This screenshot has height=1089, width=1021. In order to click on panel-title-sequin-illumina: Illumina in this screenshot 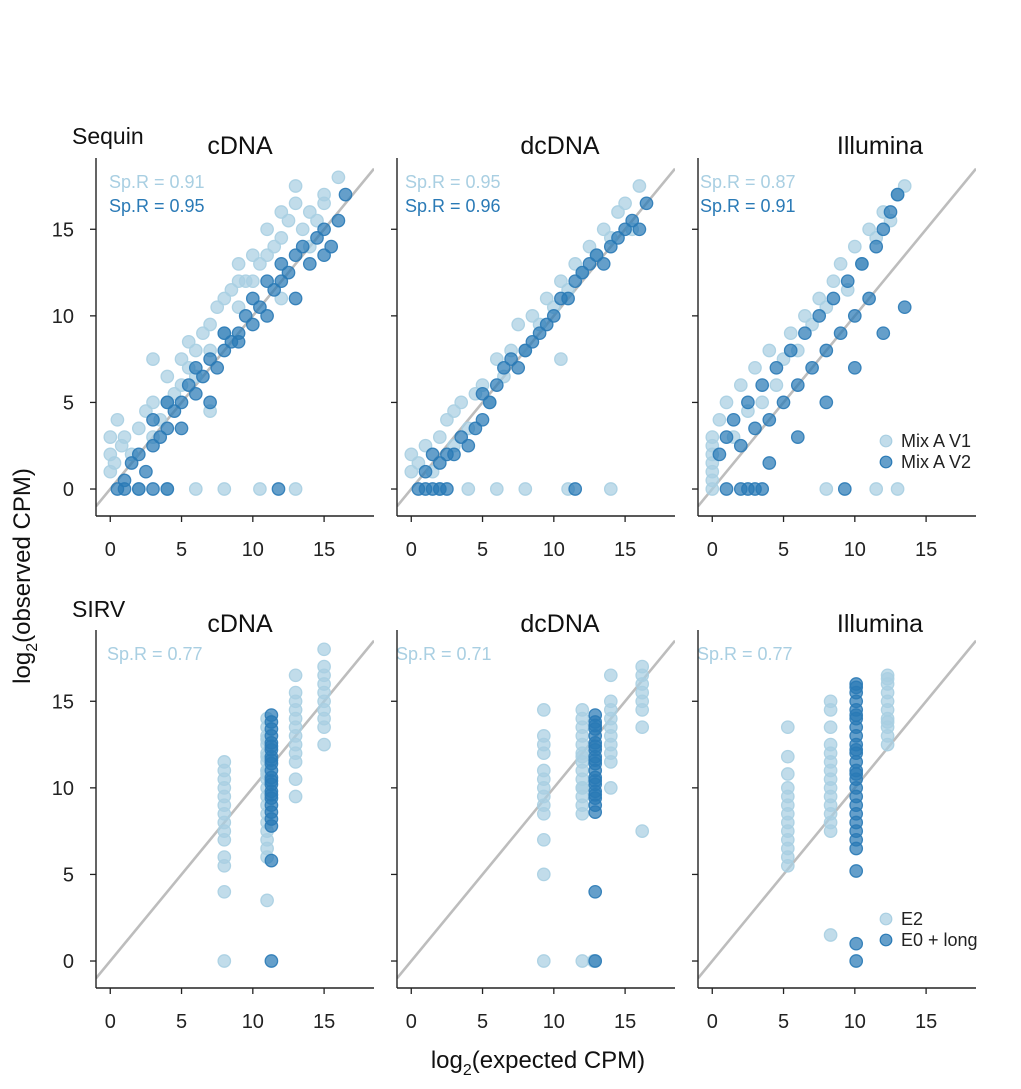, I will do `click(880, 146)`.